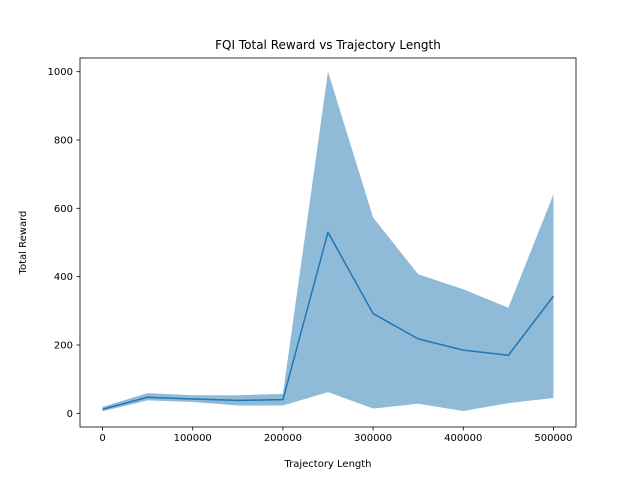  Describe the element at coordinates (283, 438) in the screenshot. I see `x-tick-label: 200000` at that location.